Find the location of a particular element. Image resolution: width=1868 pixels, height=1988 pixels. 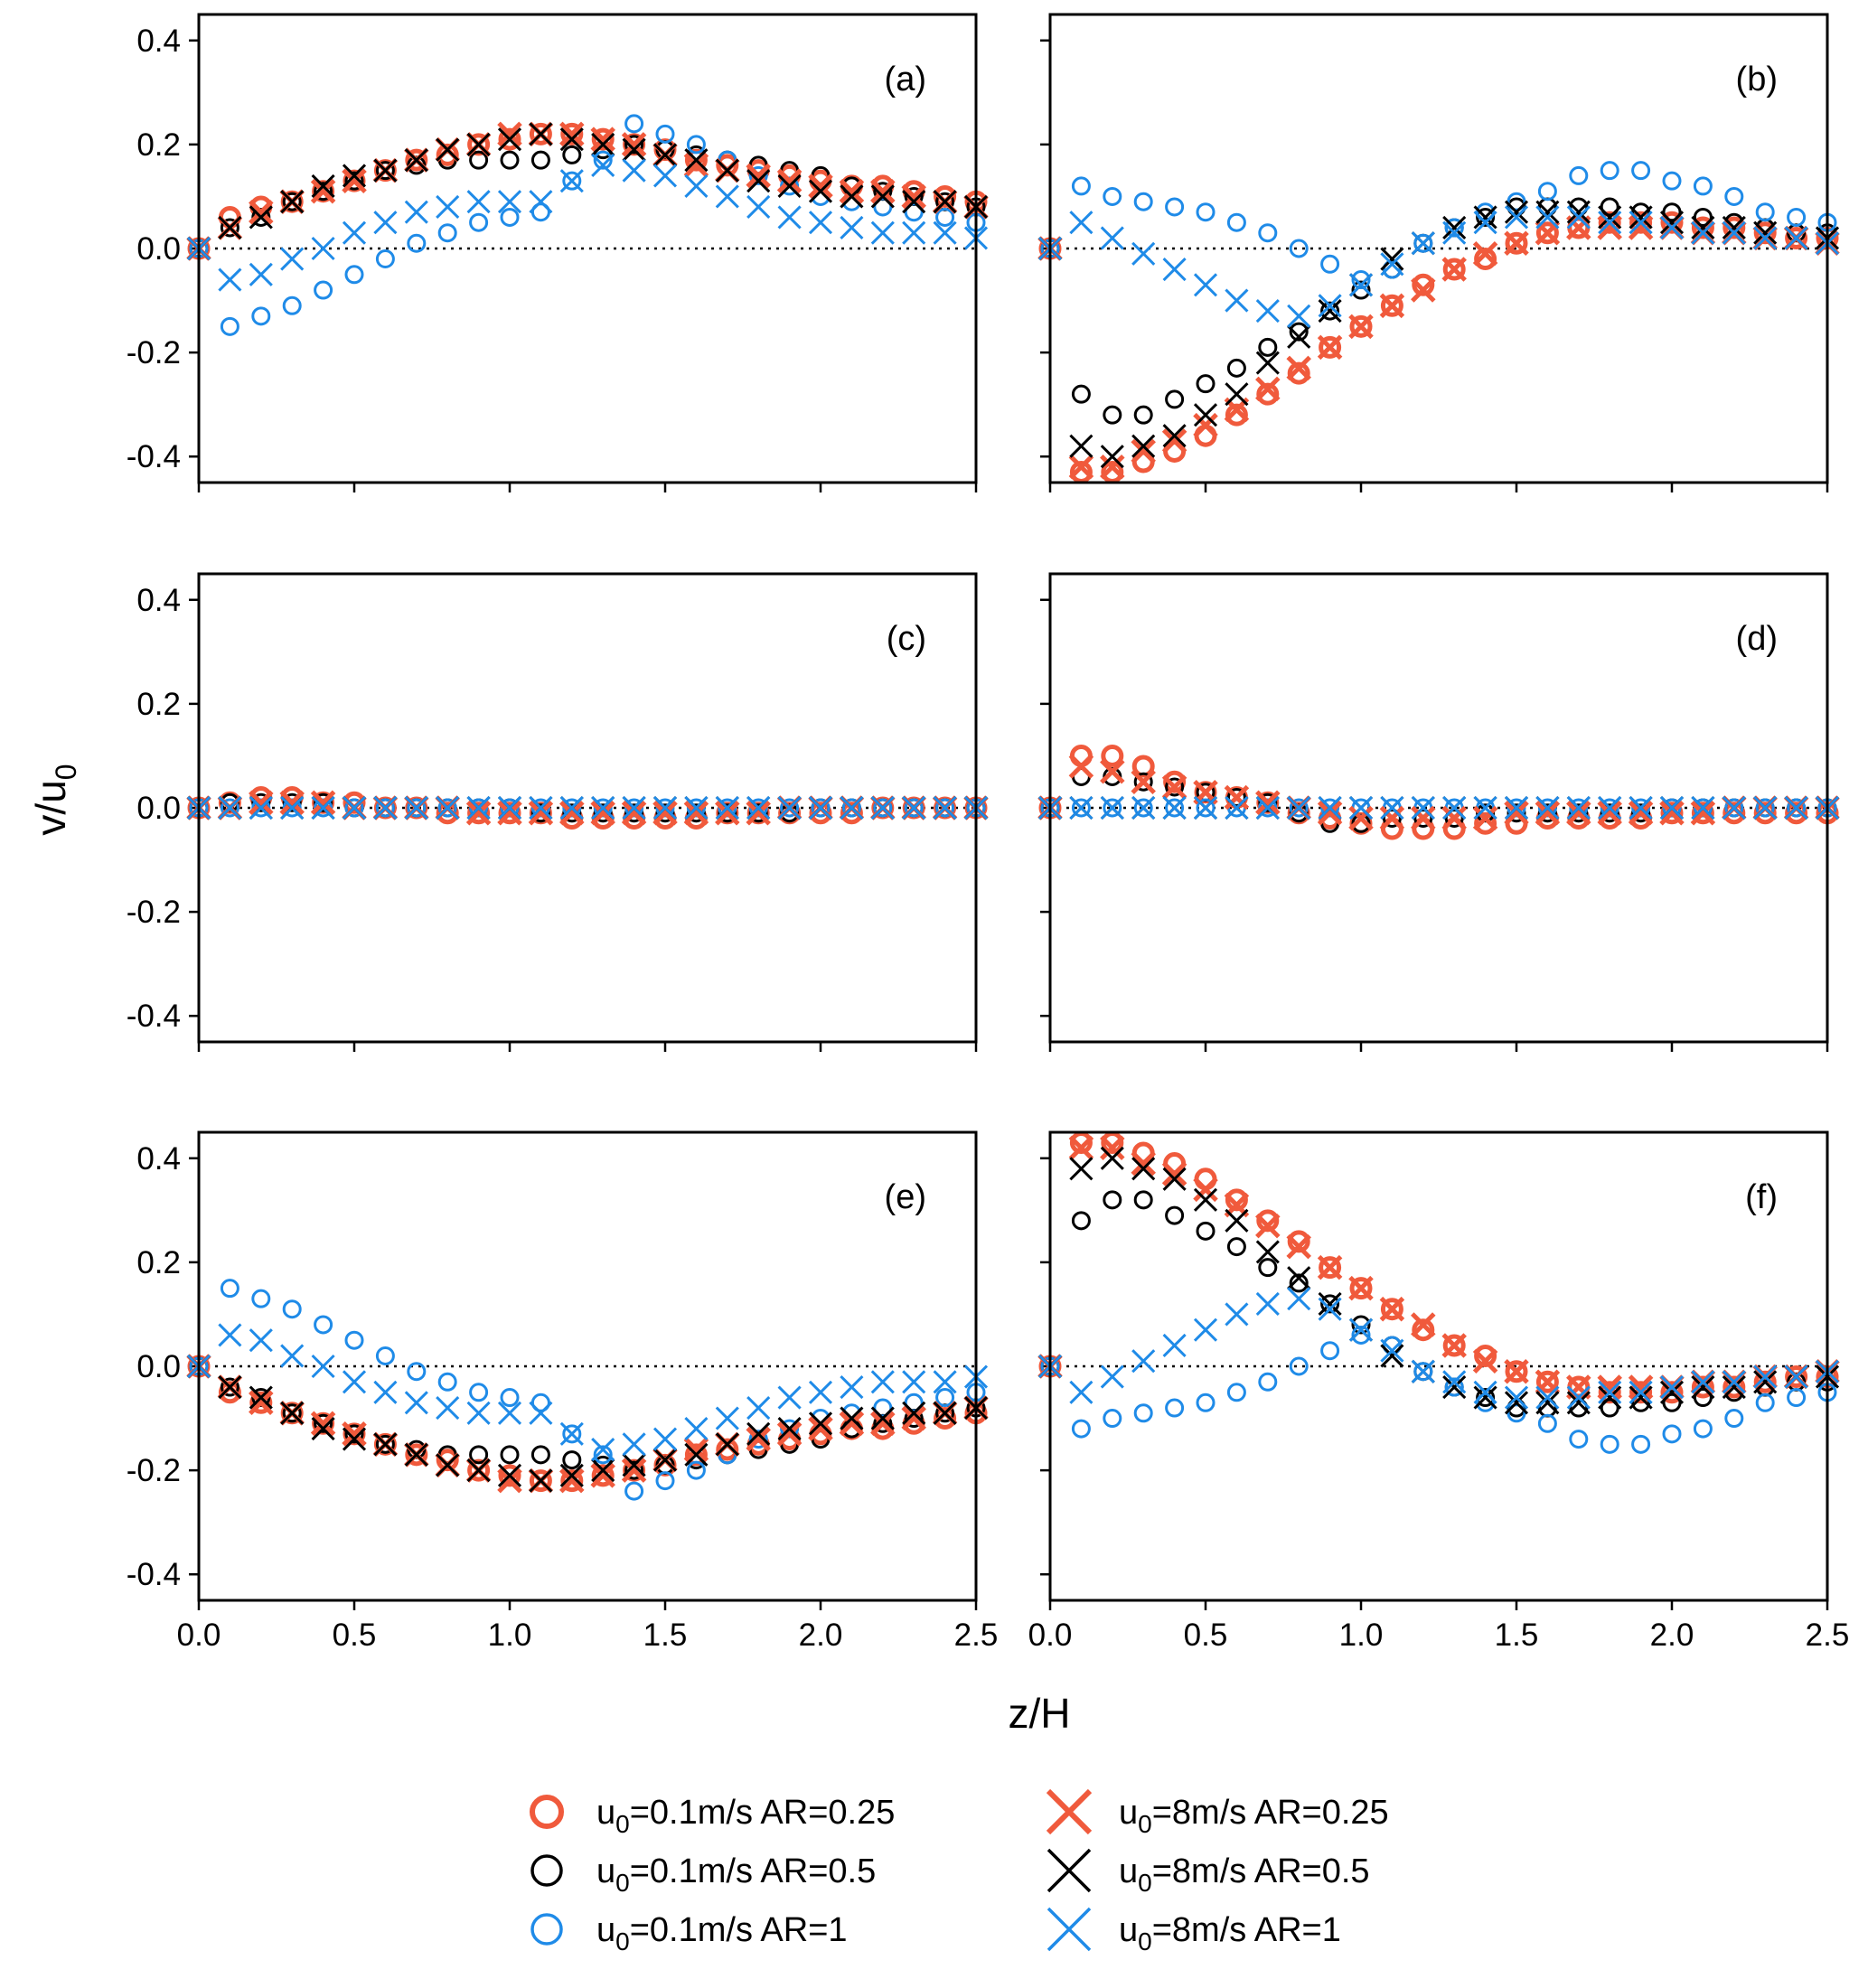

y-tick-label: 0.0 is located at coordinates (158, 1366).